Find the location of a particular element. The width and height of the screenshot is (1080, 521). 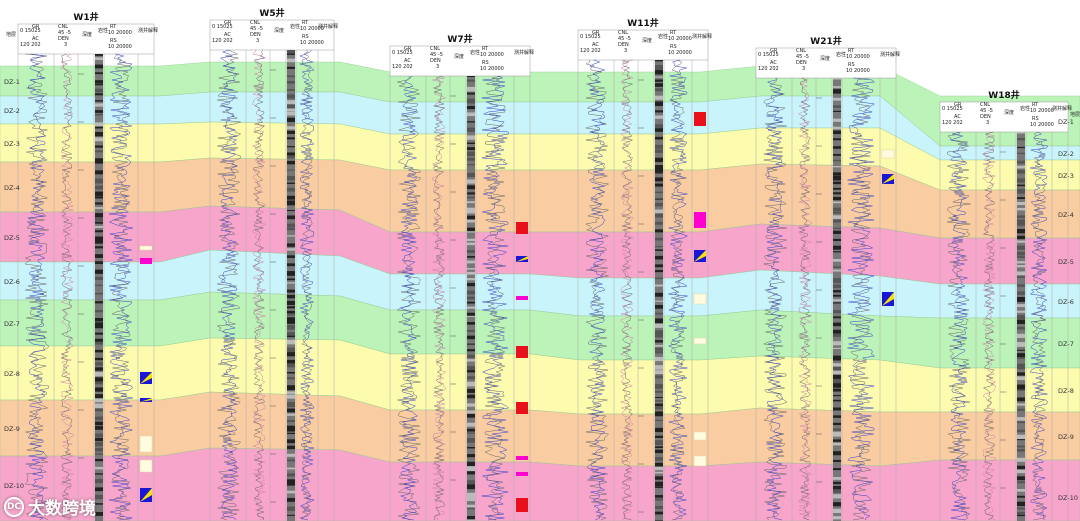

rs-range: 10 20000 is located at coordinates (312, 43).